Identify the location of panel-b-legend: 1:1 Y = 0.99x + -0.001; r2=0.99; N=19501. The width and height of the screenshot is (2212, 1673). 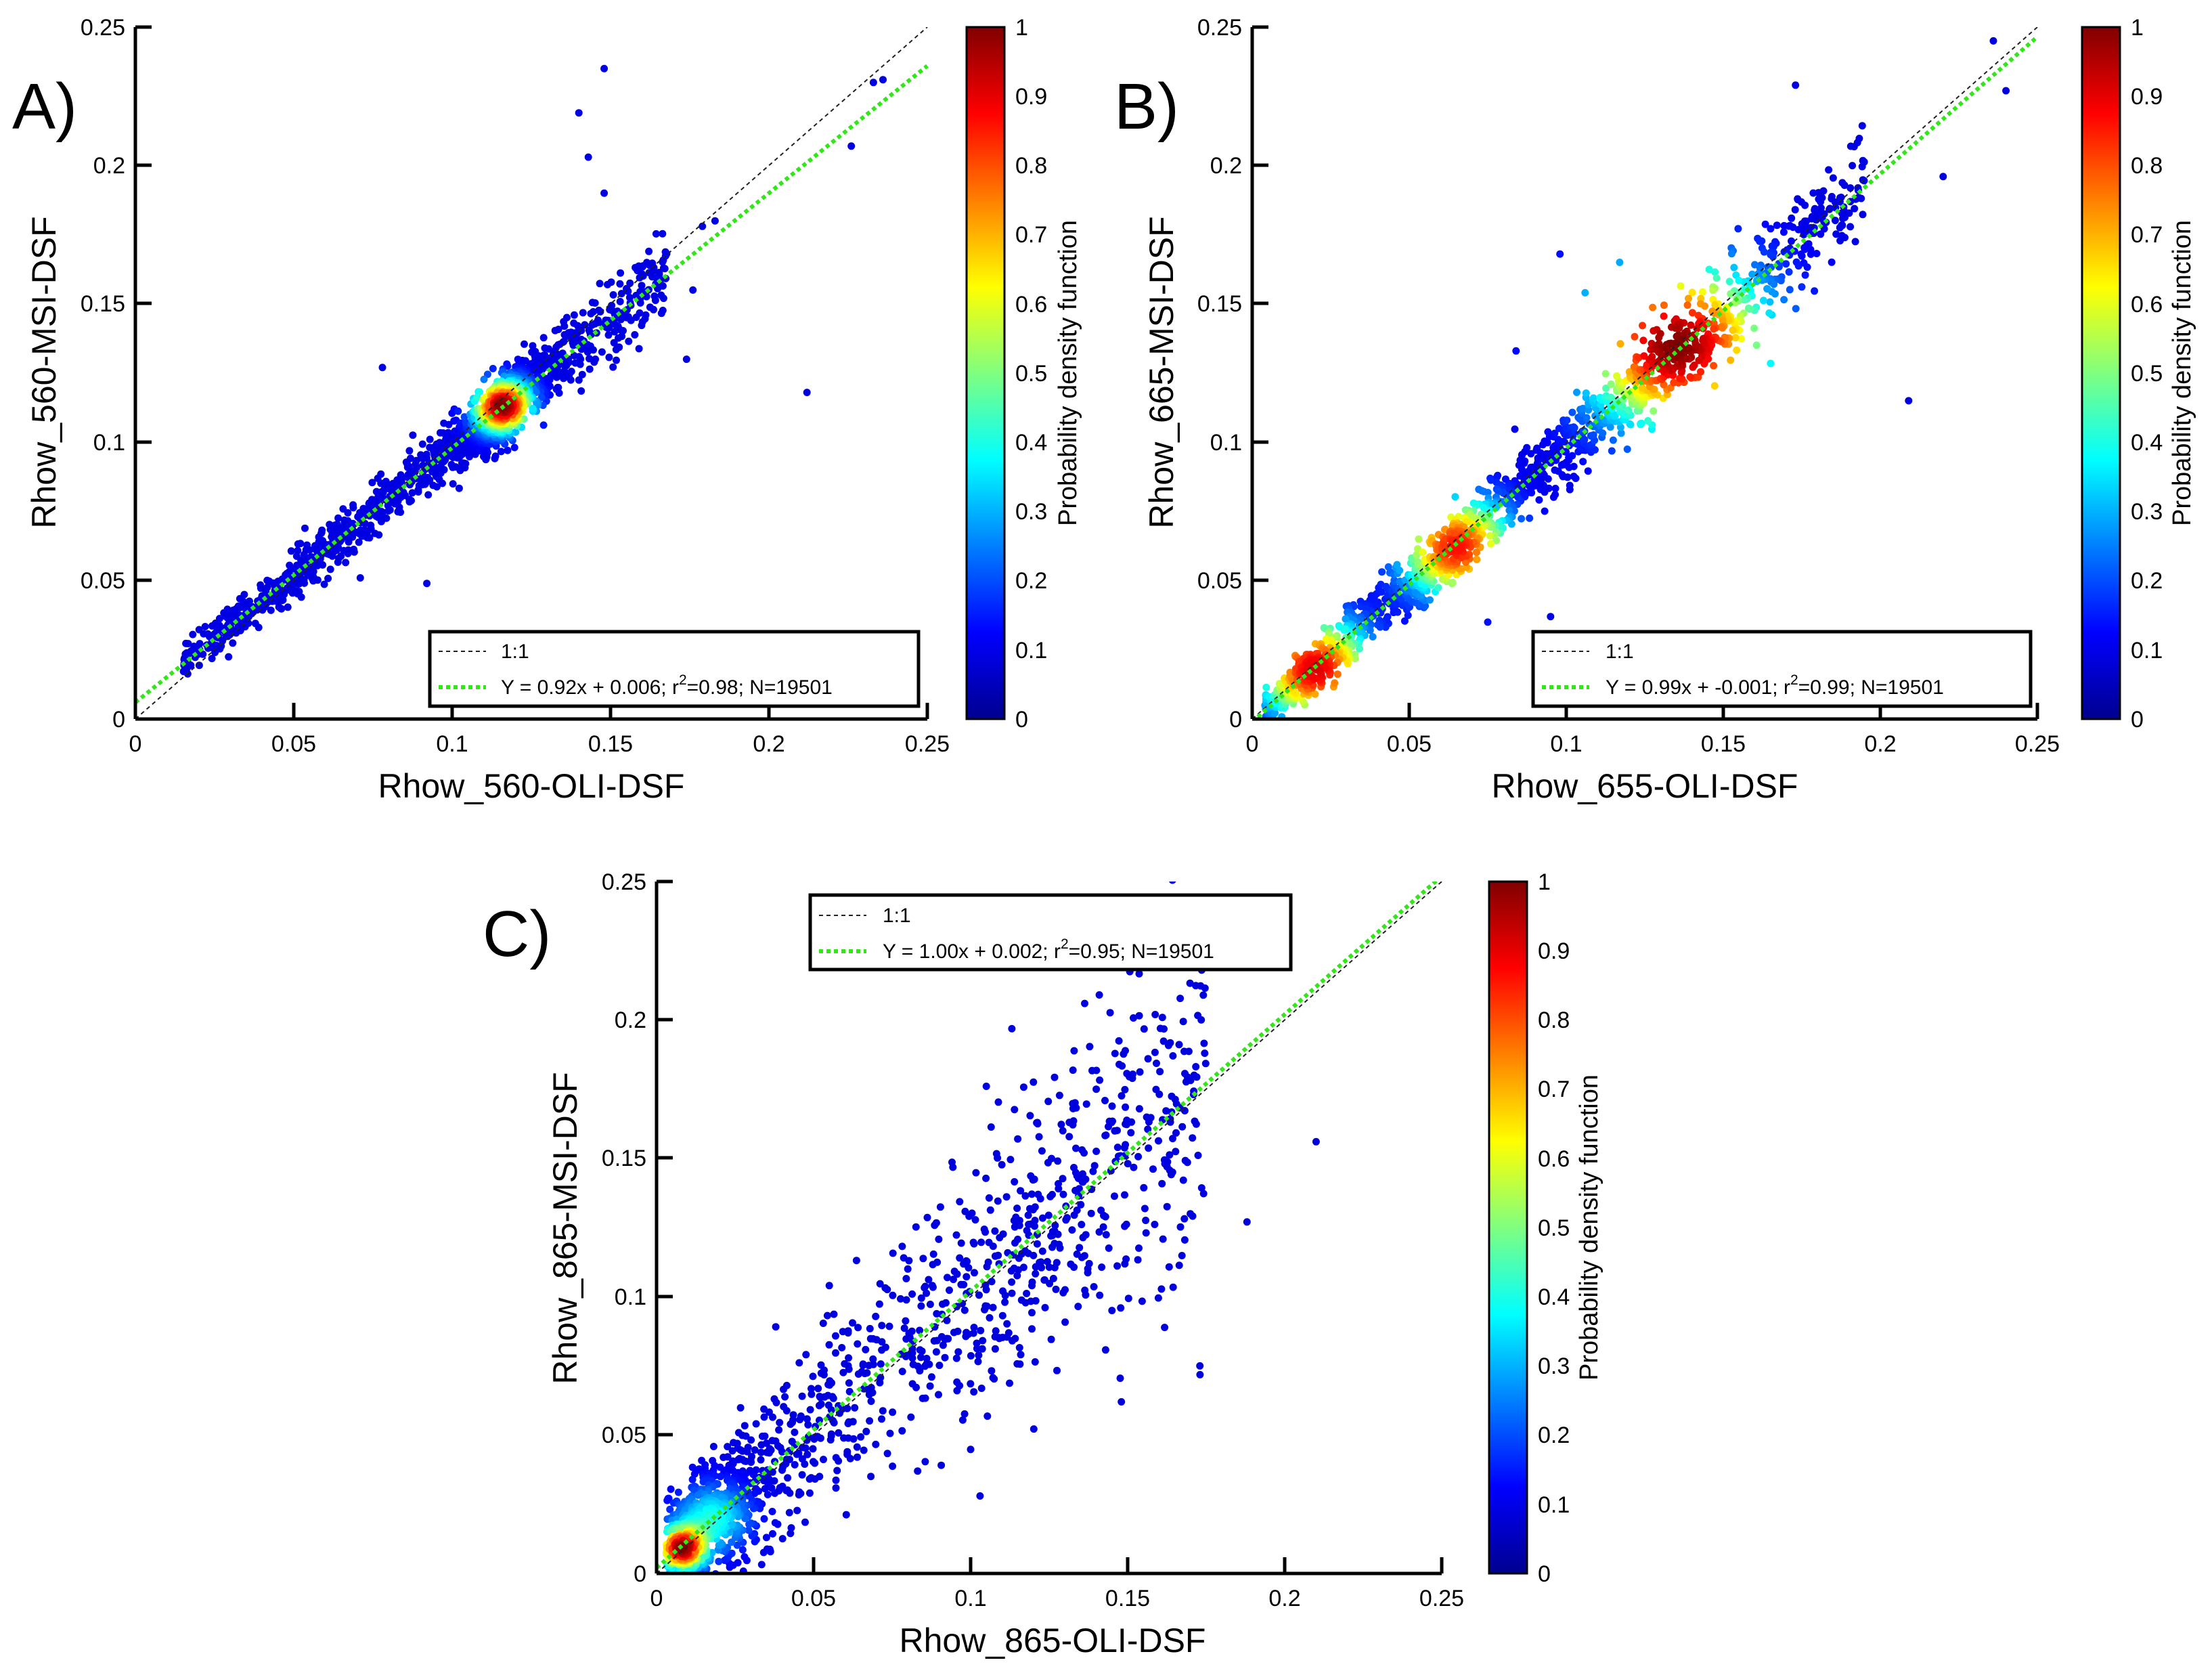
(1782, 669).